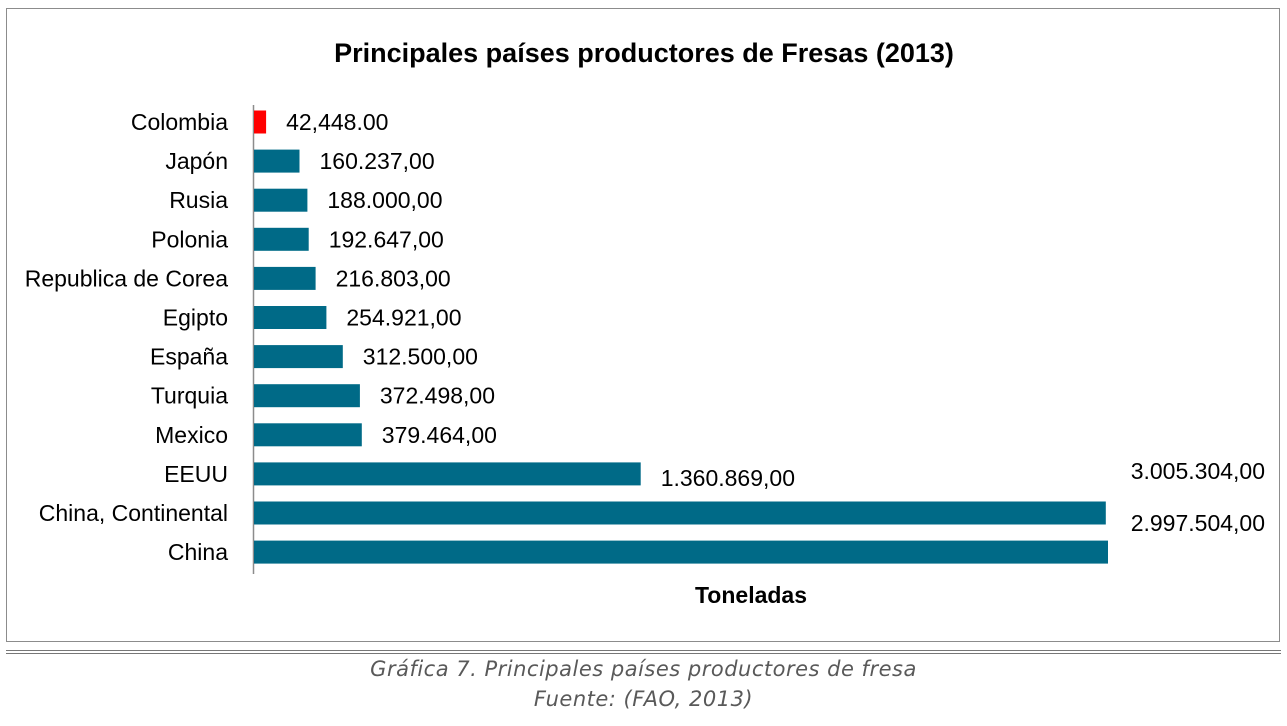  What do you see at coordinates (751, 595) in the screenshot?
I see `x-axis-title: Toneladas` at bounding box center [751, 595].